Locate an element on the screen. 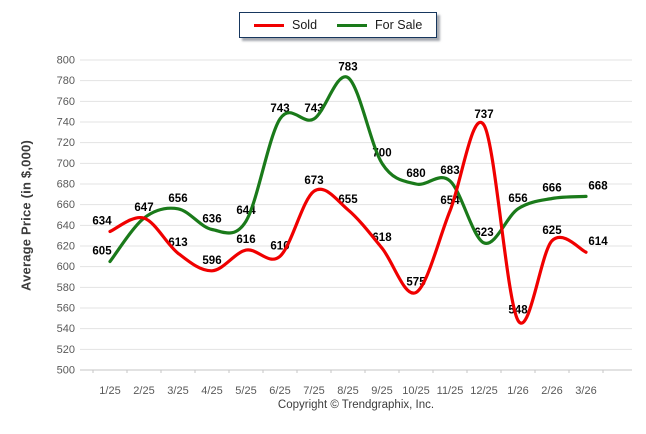  y-tick-label: 580 is located at coordinates (66, 288).